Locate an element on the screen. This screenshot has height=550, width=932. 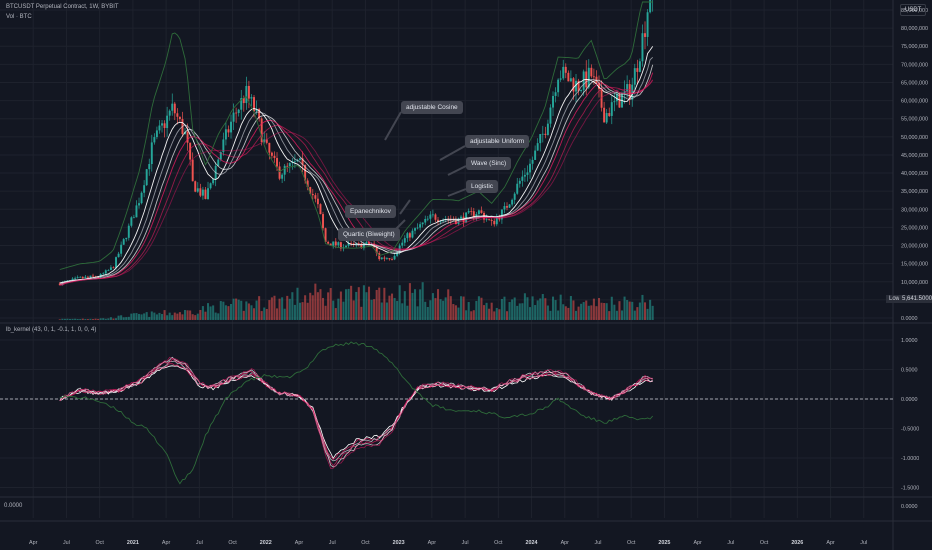
low-label: Low is located at coordinates (895, 299).